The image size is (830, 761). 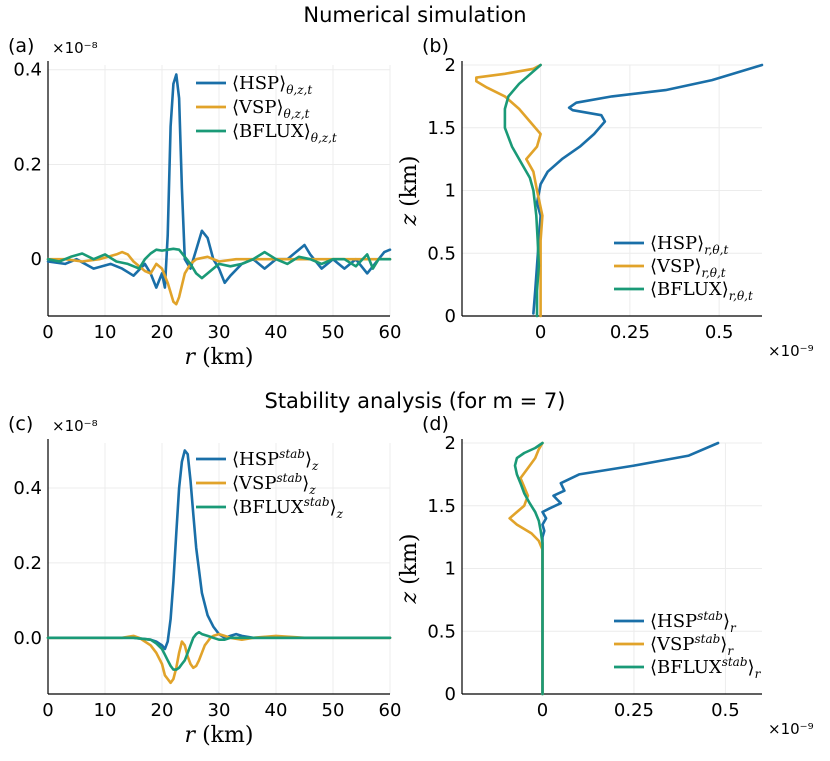 What do you see at coordinates (414, 15) in the screenshot?
I see `top-section-title: Numerical simulation` at bounding box center [414, 15].